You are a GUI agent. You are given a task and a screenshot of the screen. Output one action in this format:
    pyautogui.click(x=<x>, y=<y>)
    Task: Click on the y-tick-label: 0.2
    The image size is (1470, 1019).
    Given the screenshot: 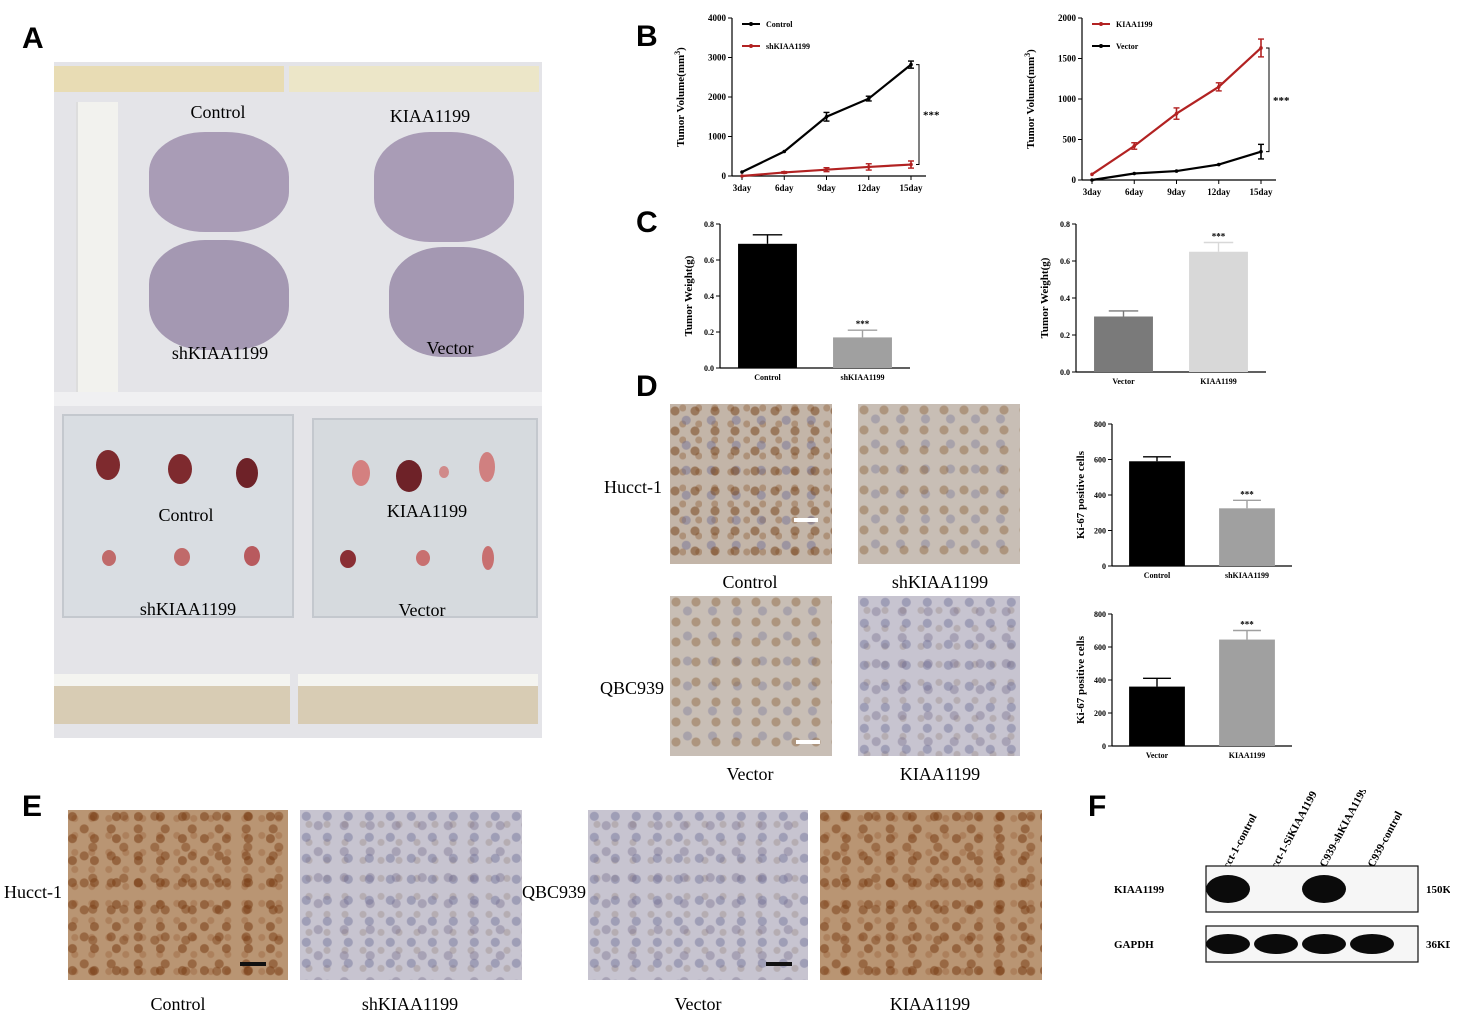 What is the action you would take?
    pyautogui.click(x=1065, y=335)
    